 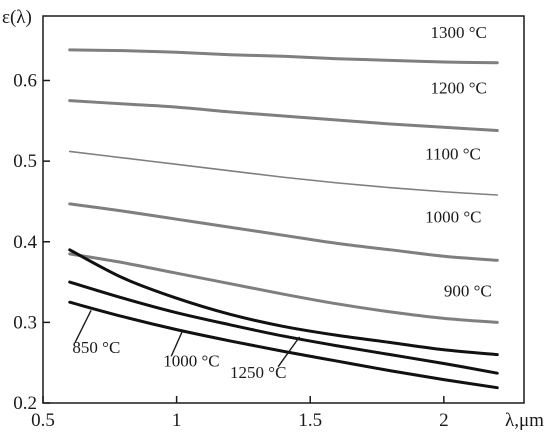 What do you see at coordinates (310, 420) in the screenshot?
I see `x-tick-label: 1.5` at bounding box center [310, 420].